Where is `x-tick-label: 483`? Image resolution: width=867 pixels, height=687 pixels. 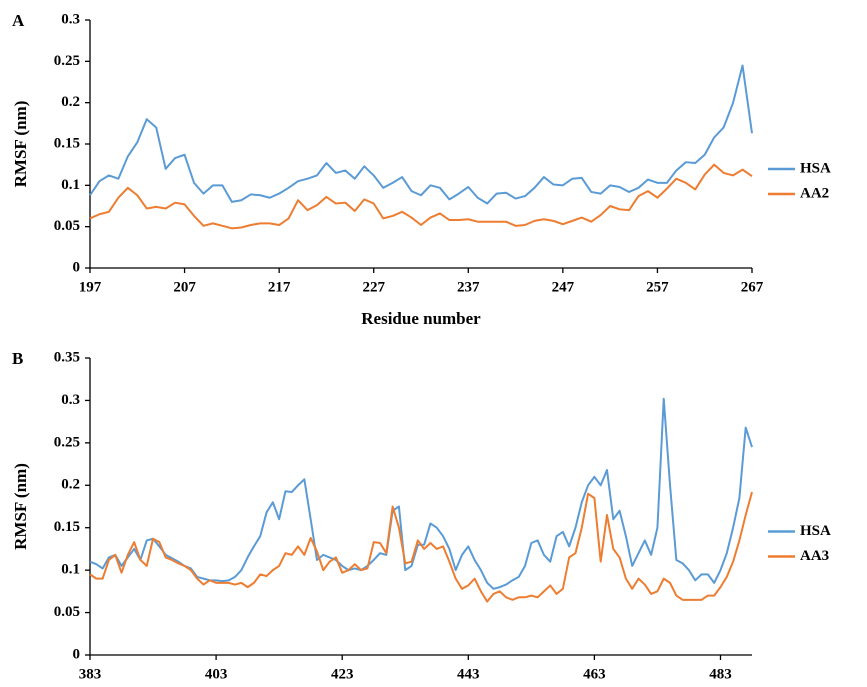
x-tick-label: 483 is located at coordinates (720, 674).